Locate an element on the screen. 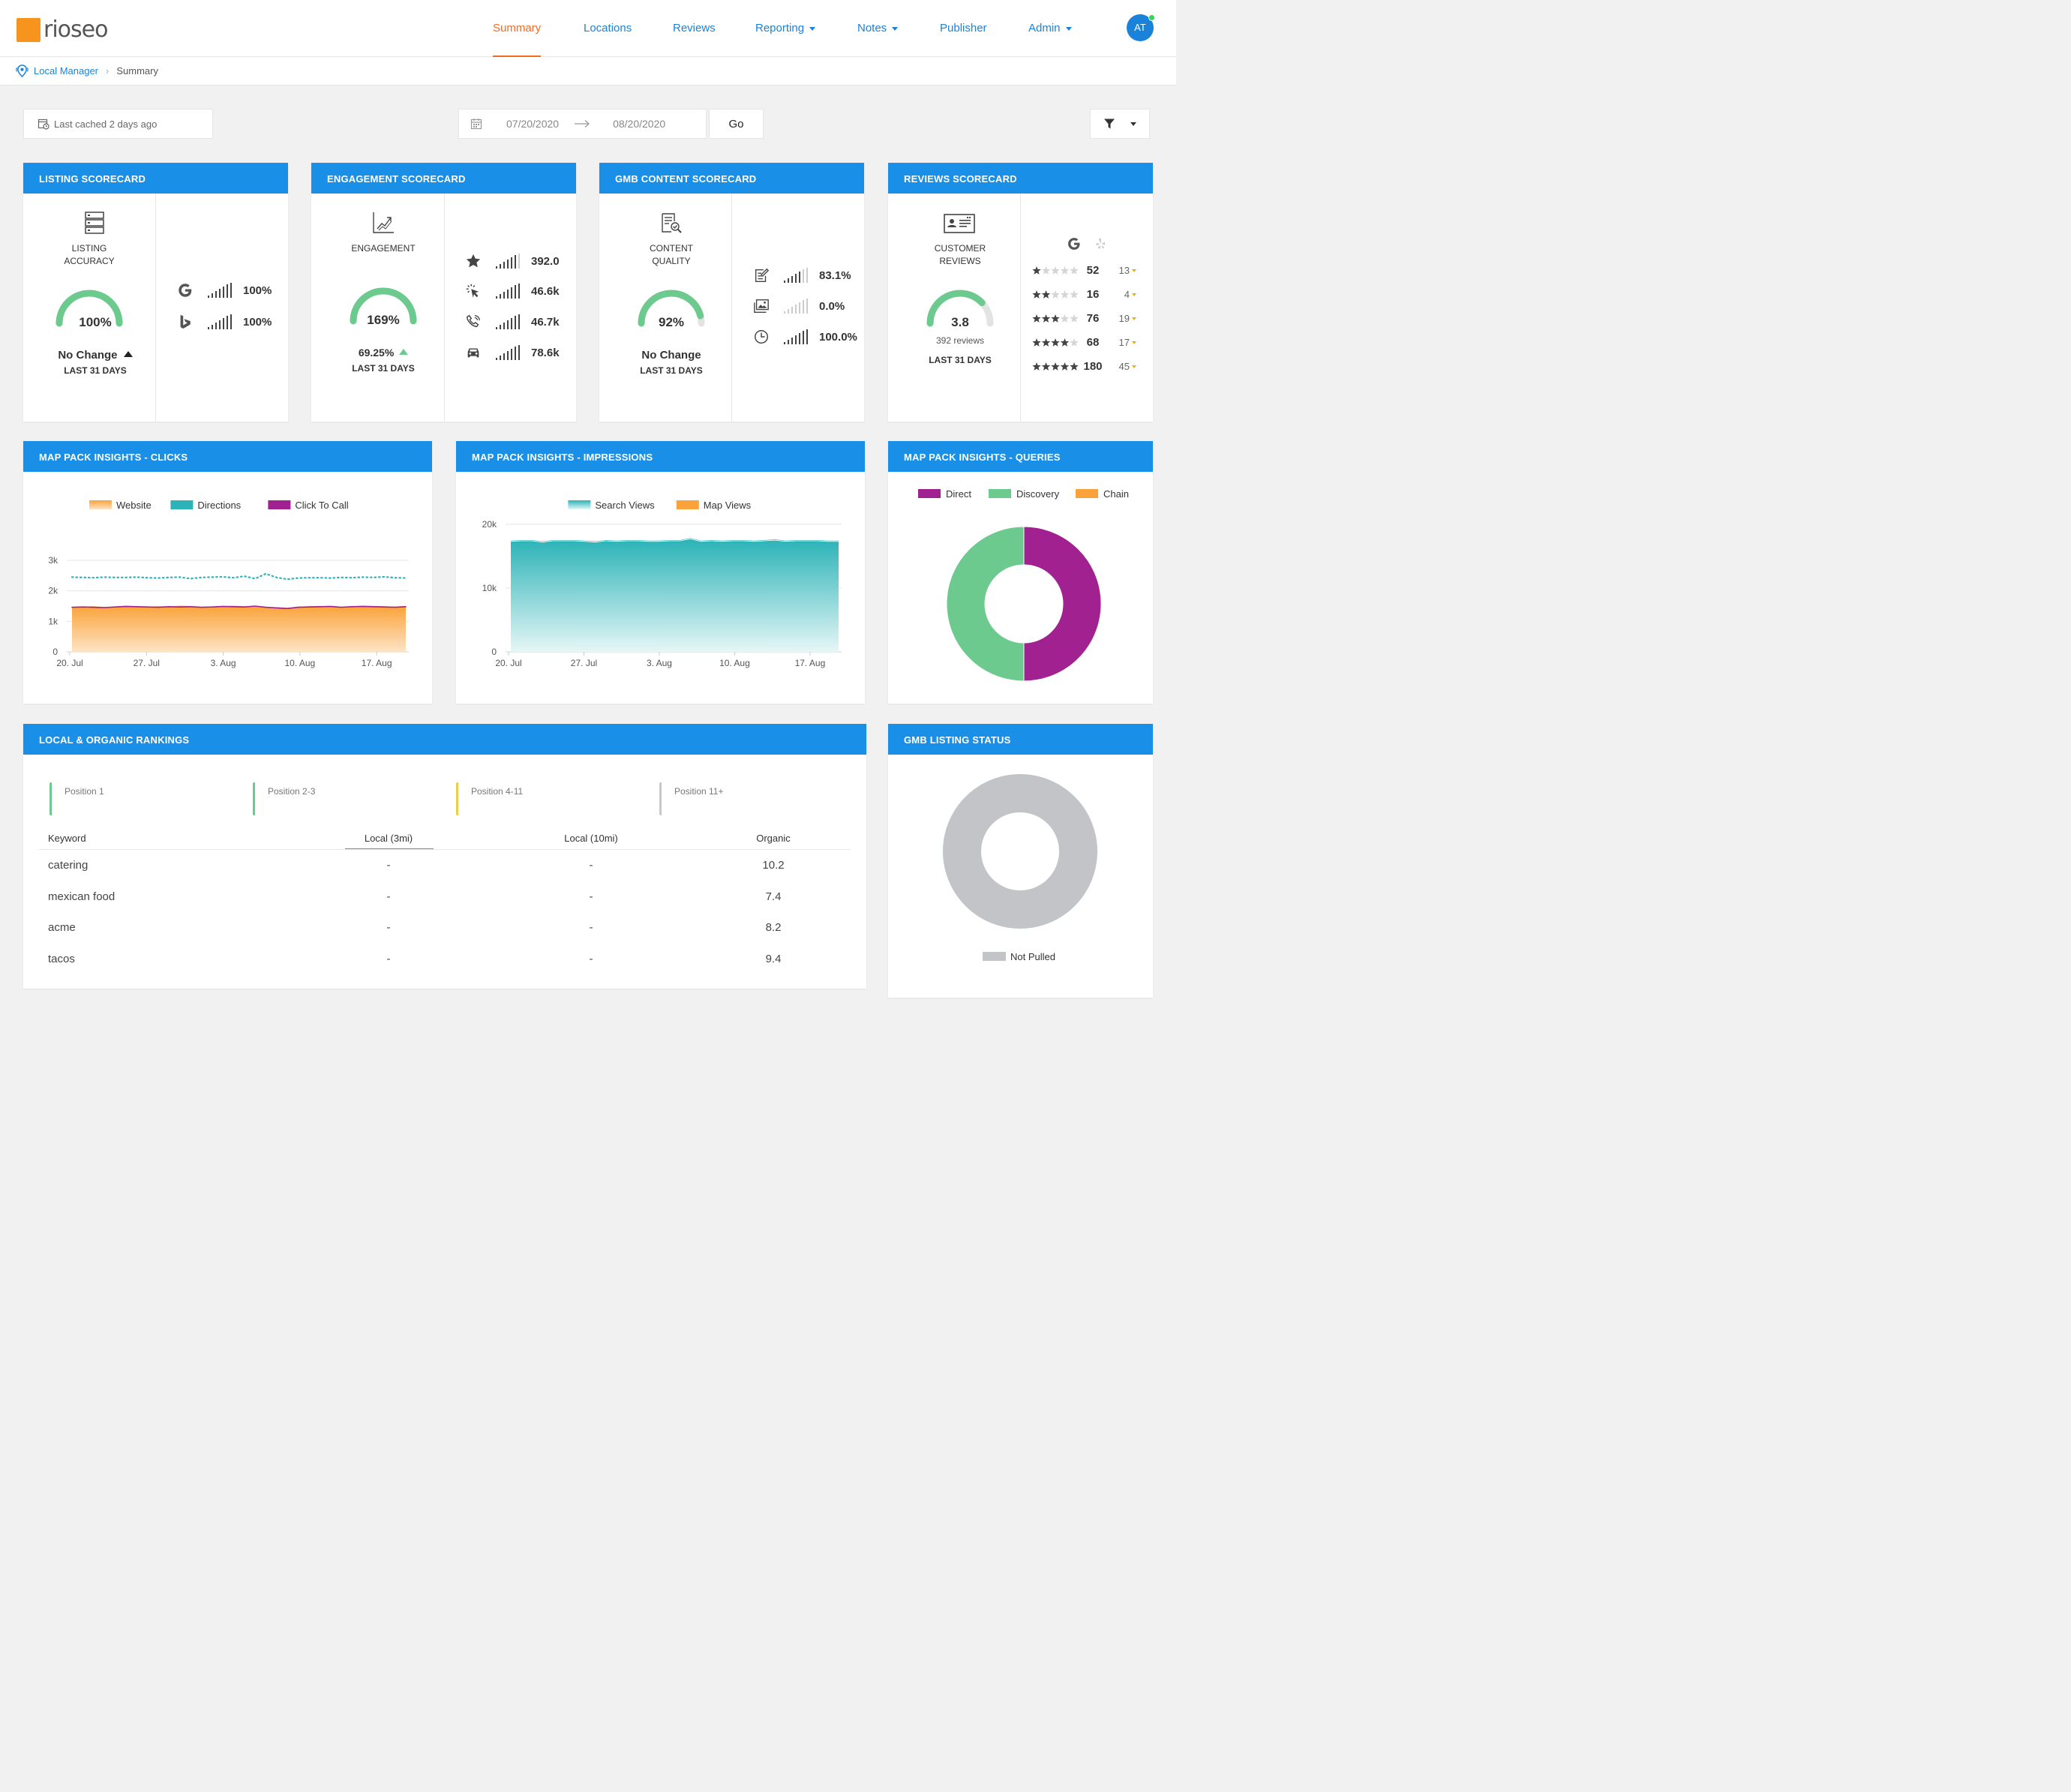 Image resolution: width=2071 pixels, height=1792 pixels. local-10mi-cell: - is located at coordinates (591, 958).